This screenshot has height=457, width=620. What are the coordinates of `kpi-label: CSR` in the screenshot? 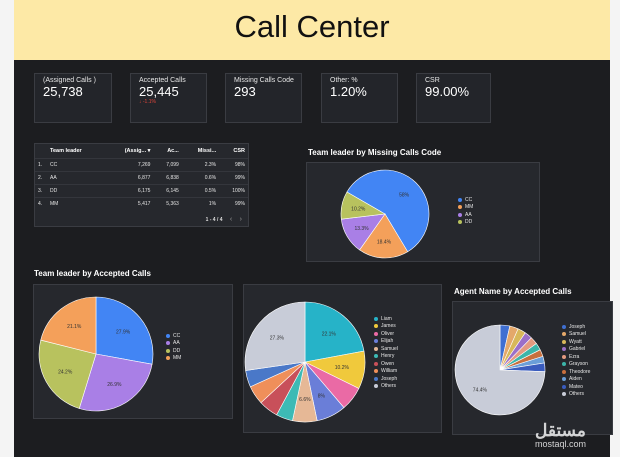 It's located at (432, 80).